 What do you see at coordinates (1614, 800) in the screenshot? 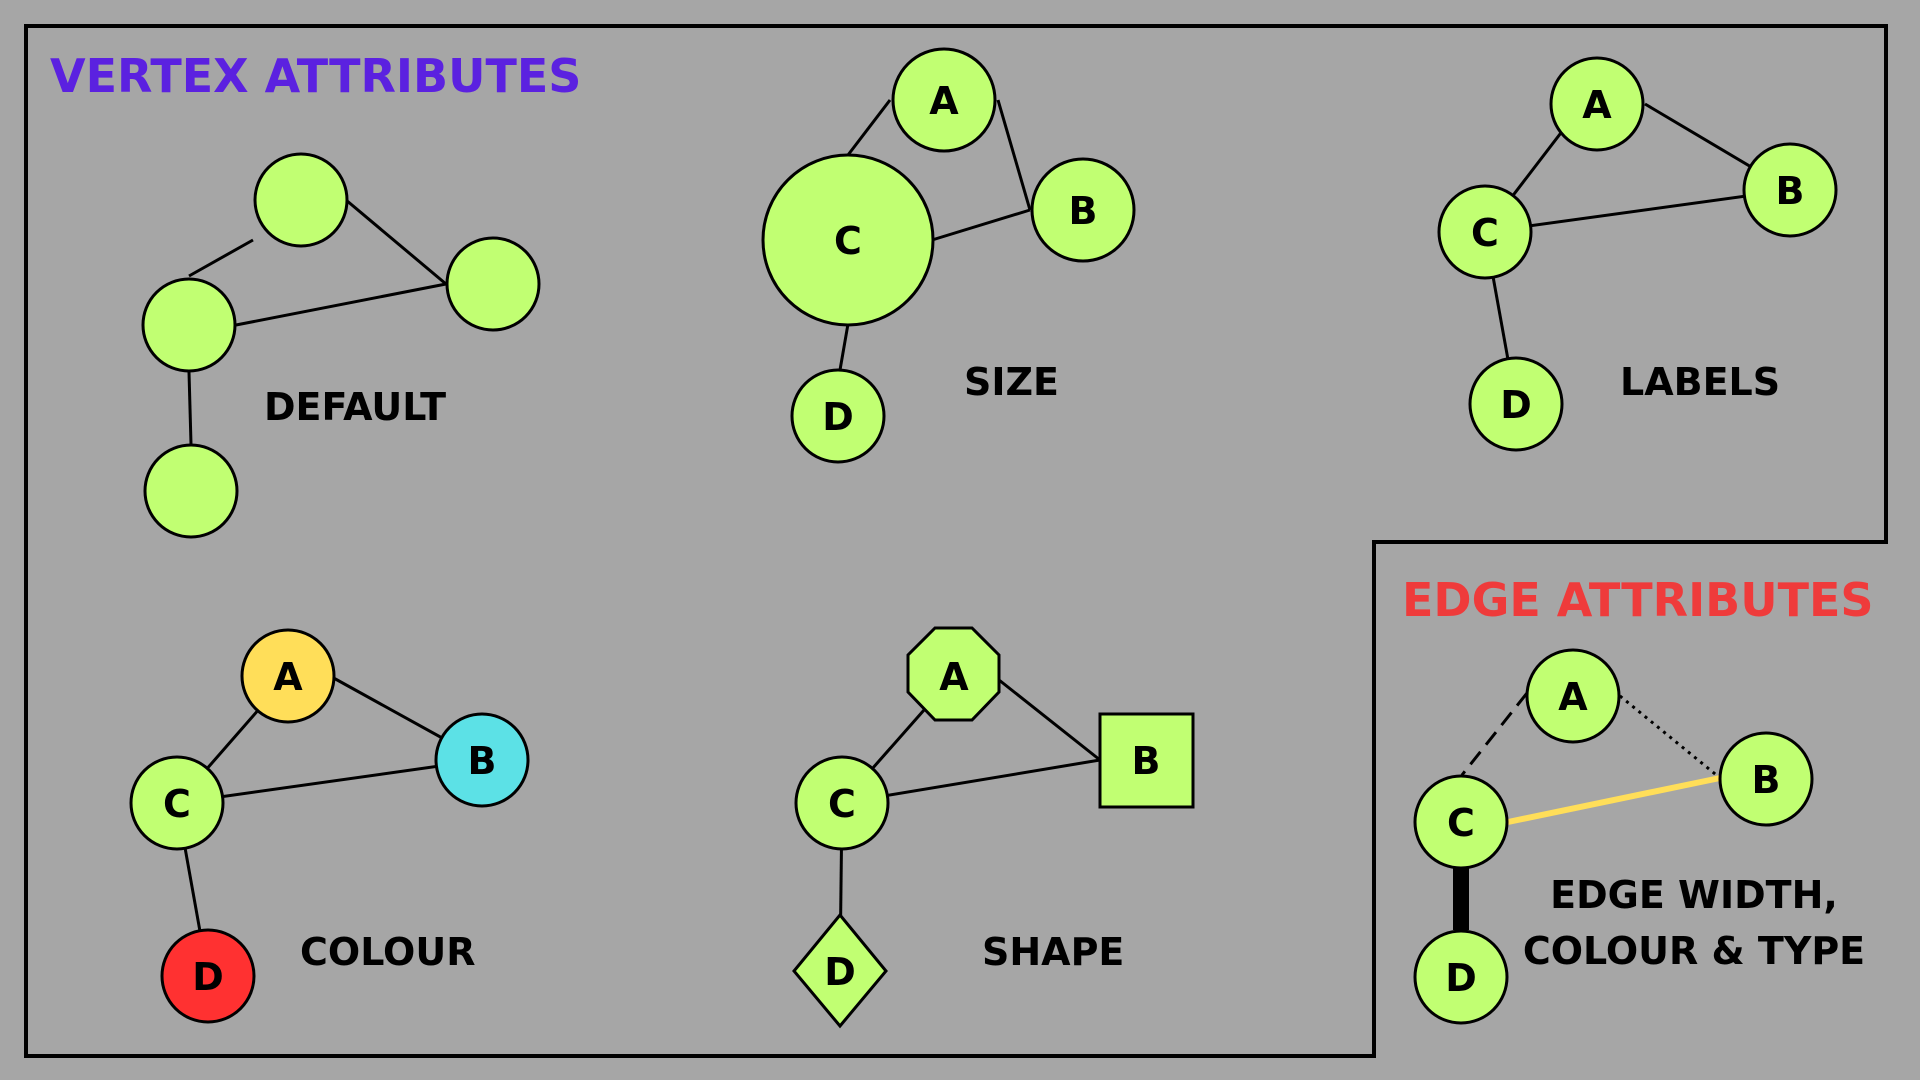
I see `edge-c-b-yellow` at bounding box center [1614, 800].